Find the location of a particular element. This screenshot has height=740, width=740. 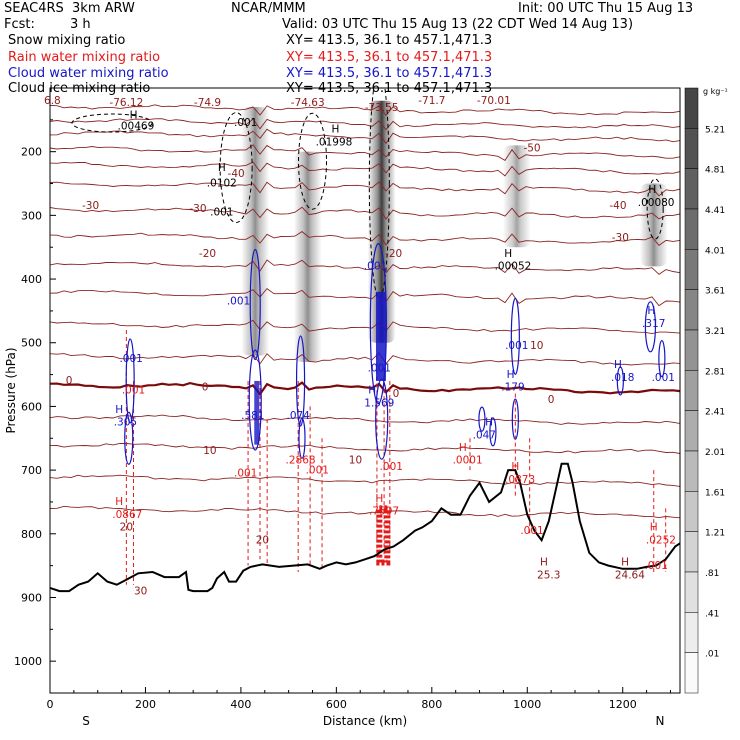

contour-label: .00469 is located at coordinates (136, 126).